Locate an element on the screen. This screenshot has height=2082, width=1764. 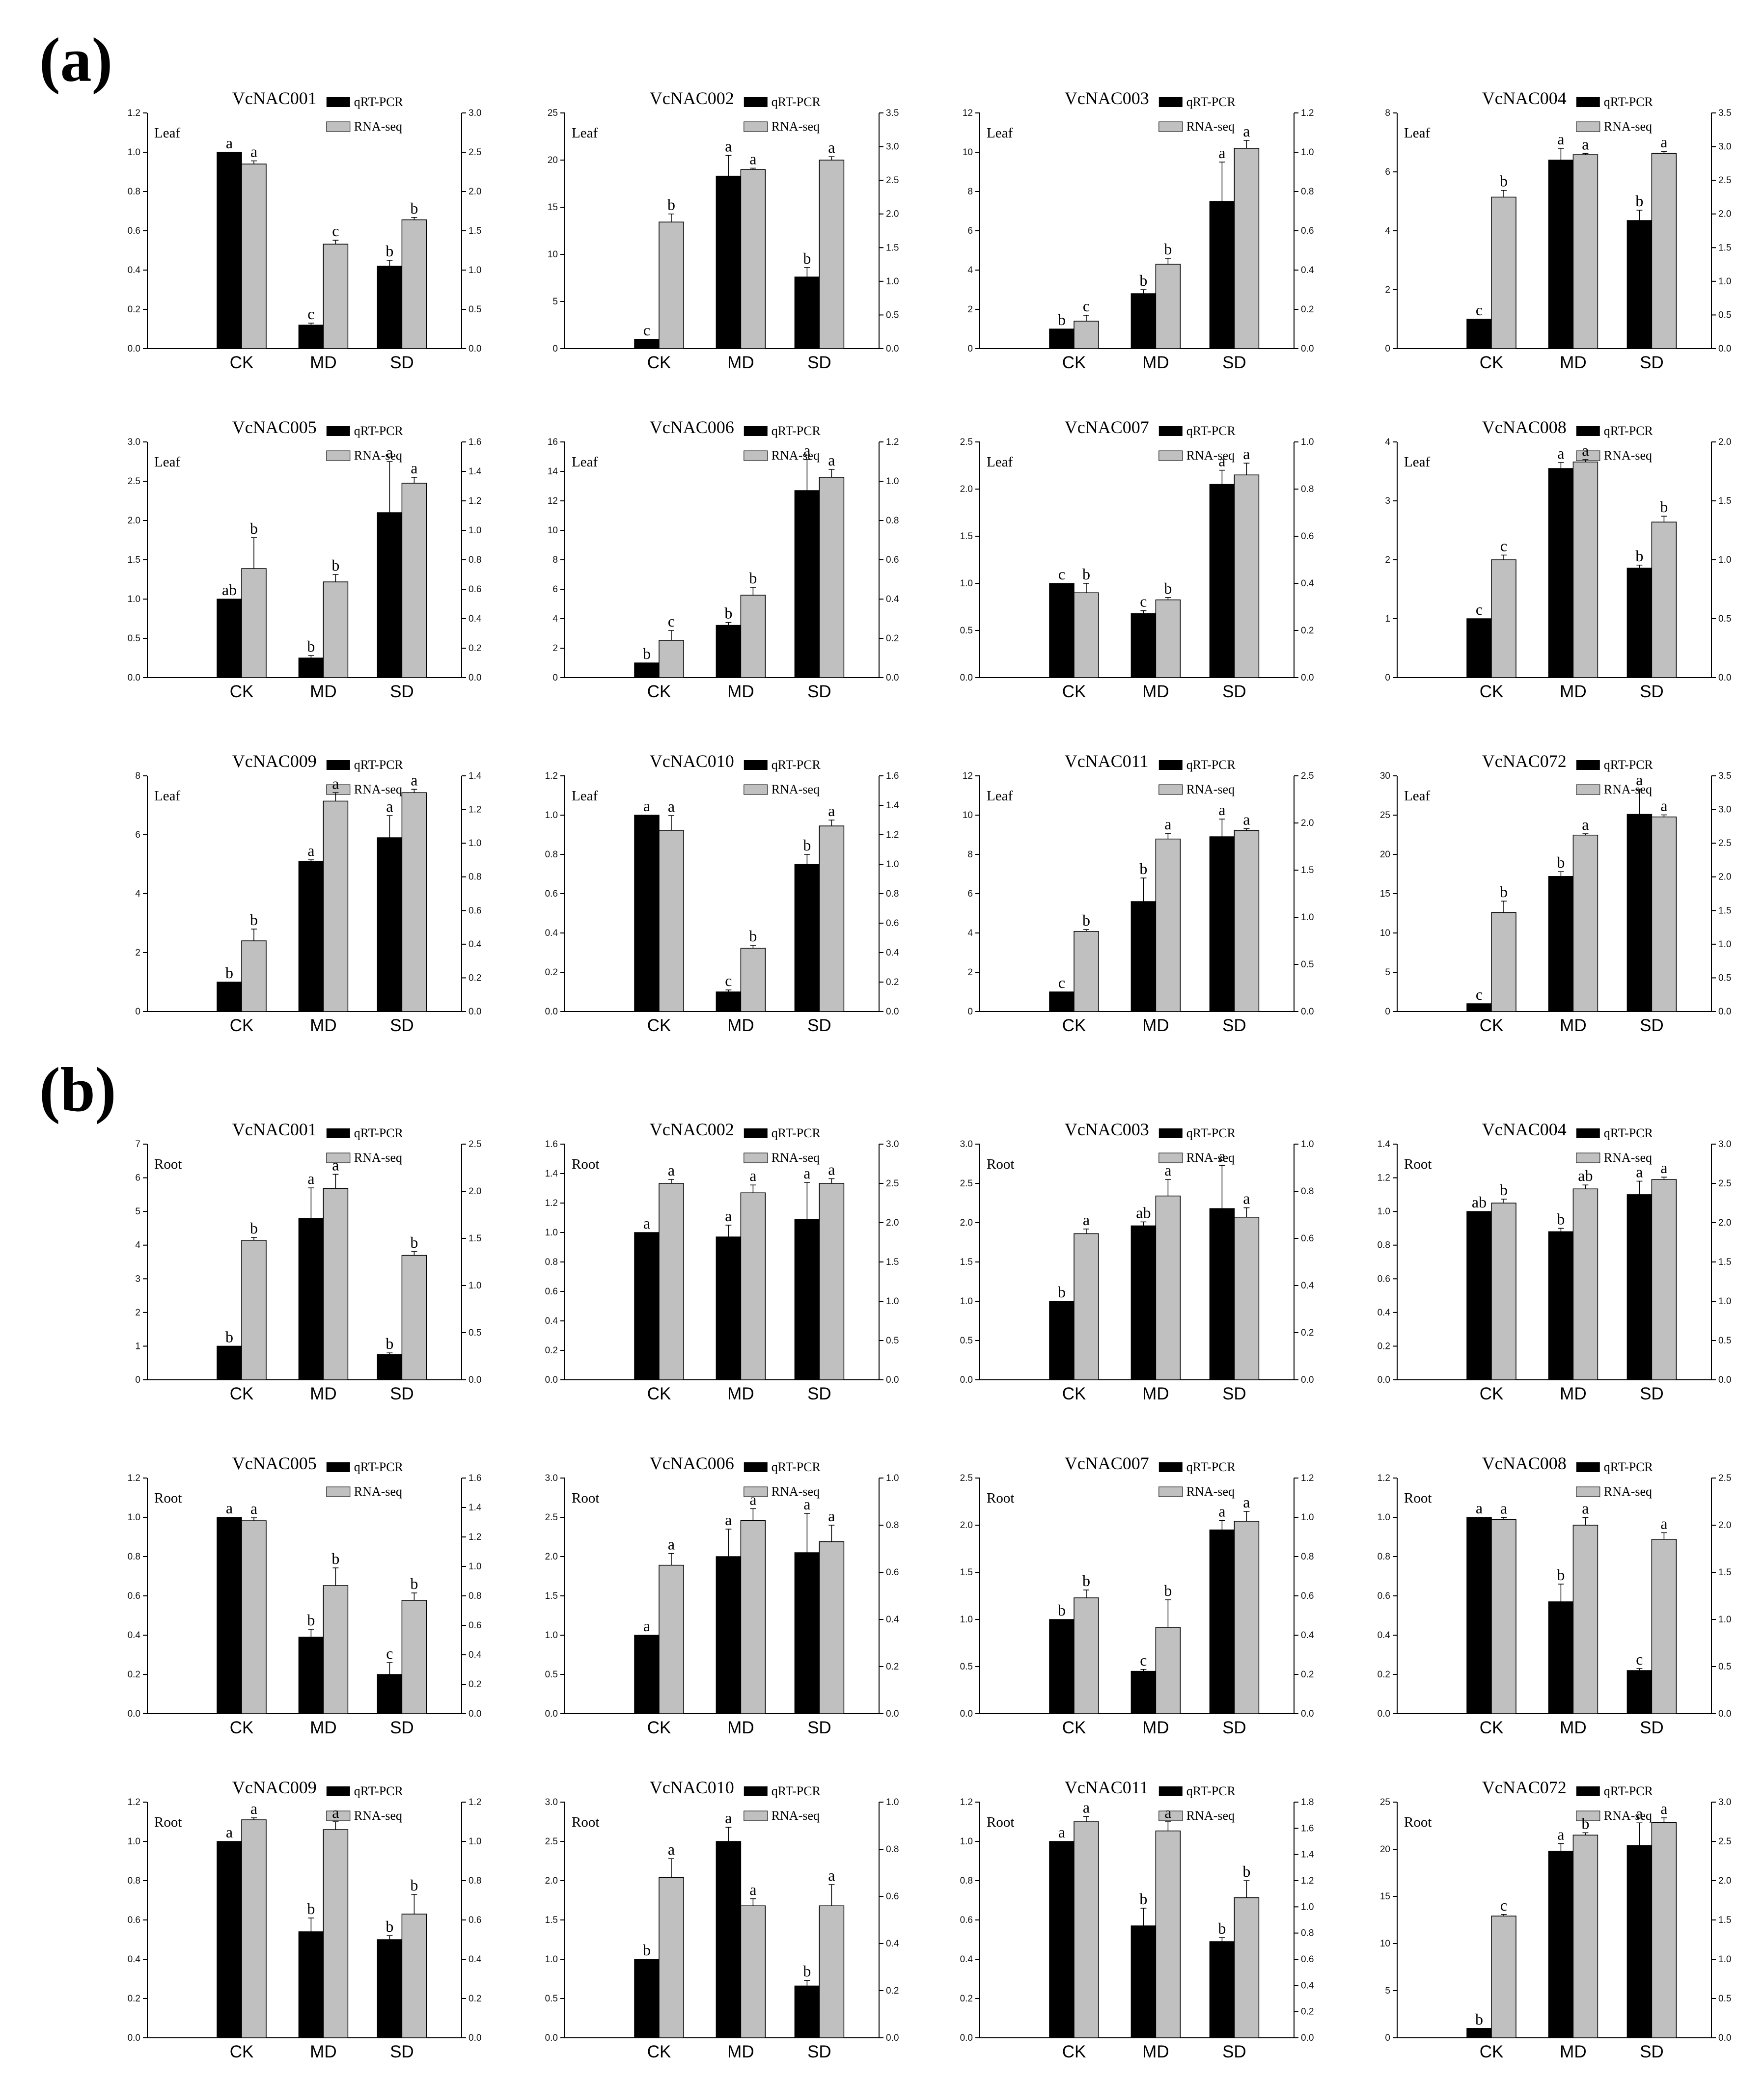
left-tick-label: 4 is located at coordinates (555, 619).